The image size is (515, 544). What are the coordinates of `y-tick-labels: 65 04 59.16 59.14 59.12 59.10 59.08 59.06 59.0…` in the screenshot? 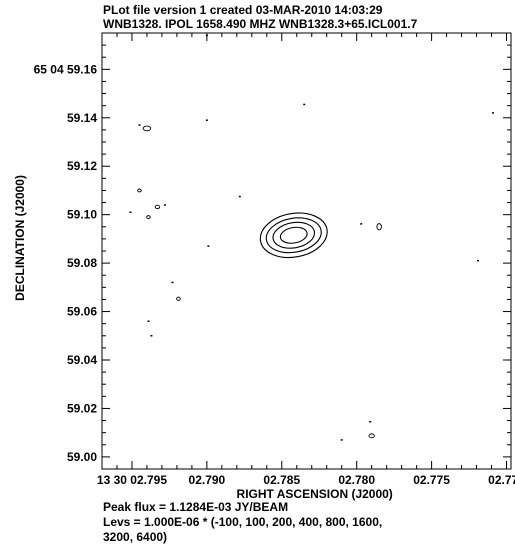 It's located at (66, 263).